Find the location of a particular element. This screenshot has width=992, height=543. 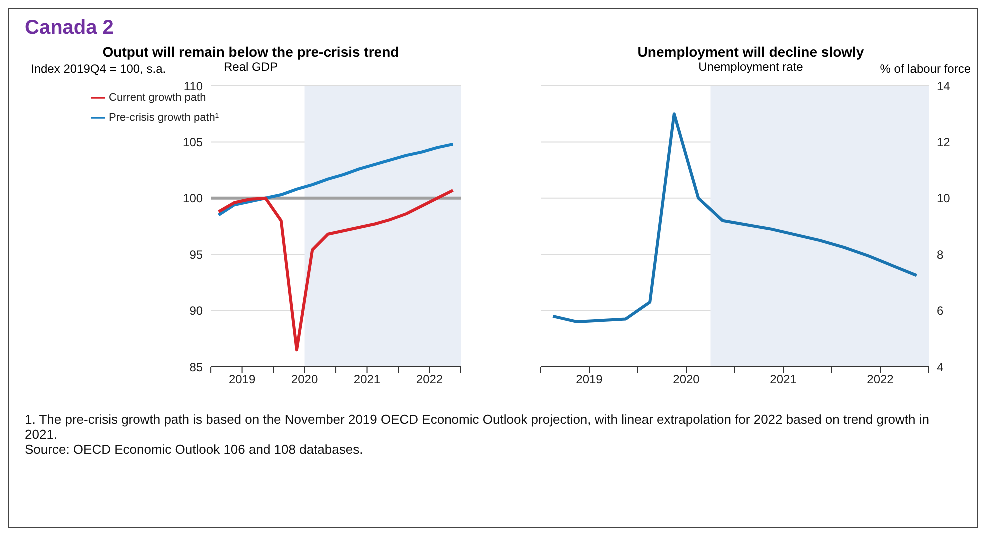

y-tick-label: 8 is located at coordinates (940, 255).